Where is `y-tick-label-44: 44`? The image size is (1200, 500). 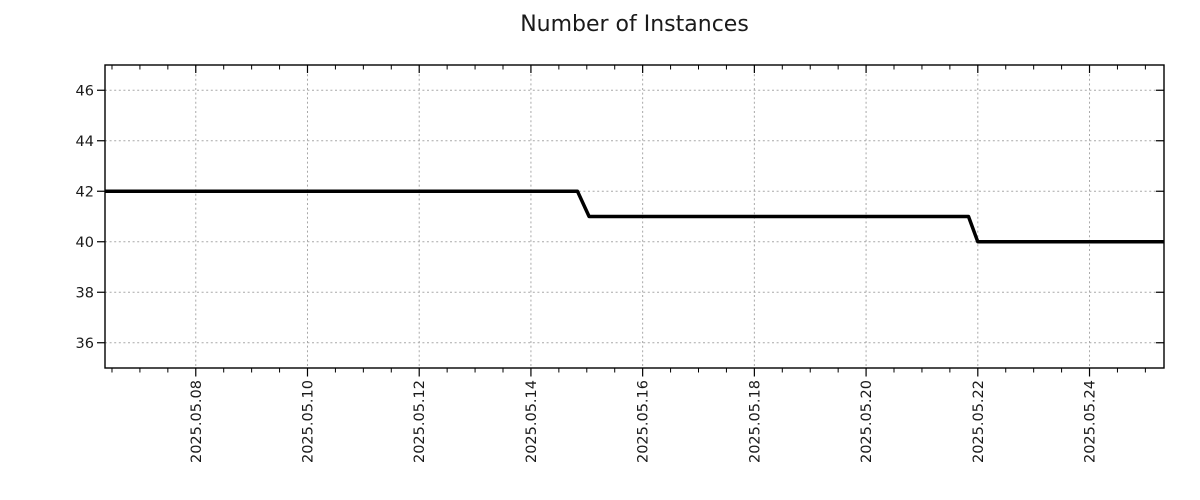 y-tick-label-44: 44 is located at coordinates (85, 142).